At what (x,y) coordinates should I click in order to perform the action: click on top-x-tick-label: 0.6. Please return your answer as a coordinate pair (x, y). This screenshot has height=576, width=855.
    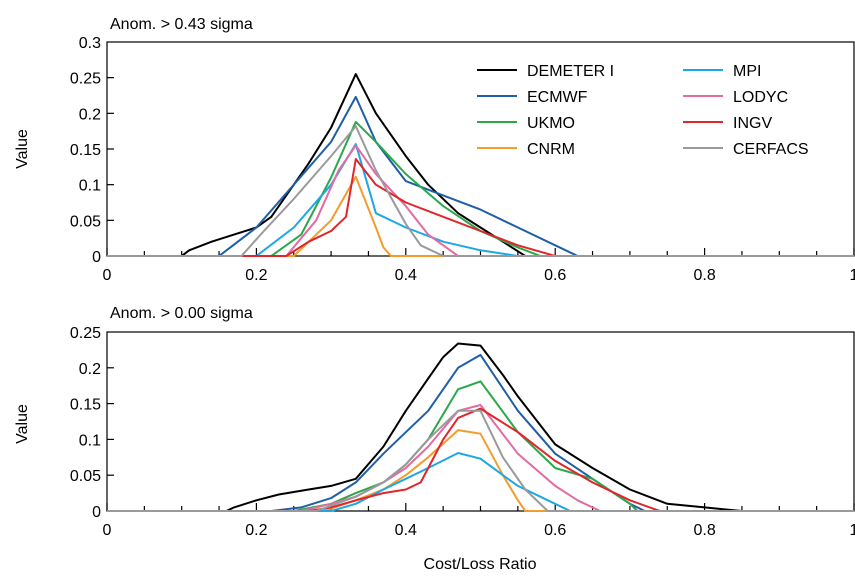
    Looking at the image, I should click on (555, 275).